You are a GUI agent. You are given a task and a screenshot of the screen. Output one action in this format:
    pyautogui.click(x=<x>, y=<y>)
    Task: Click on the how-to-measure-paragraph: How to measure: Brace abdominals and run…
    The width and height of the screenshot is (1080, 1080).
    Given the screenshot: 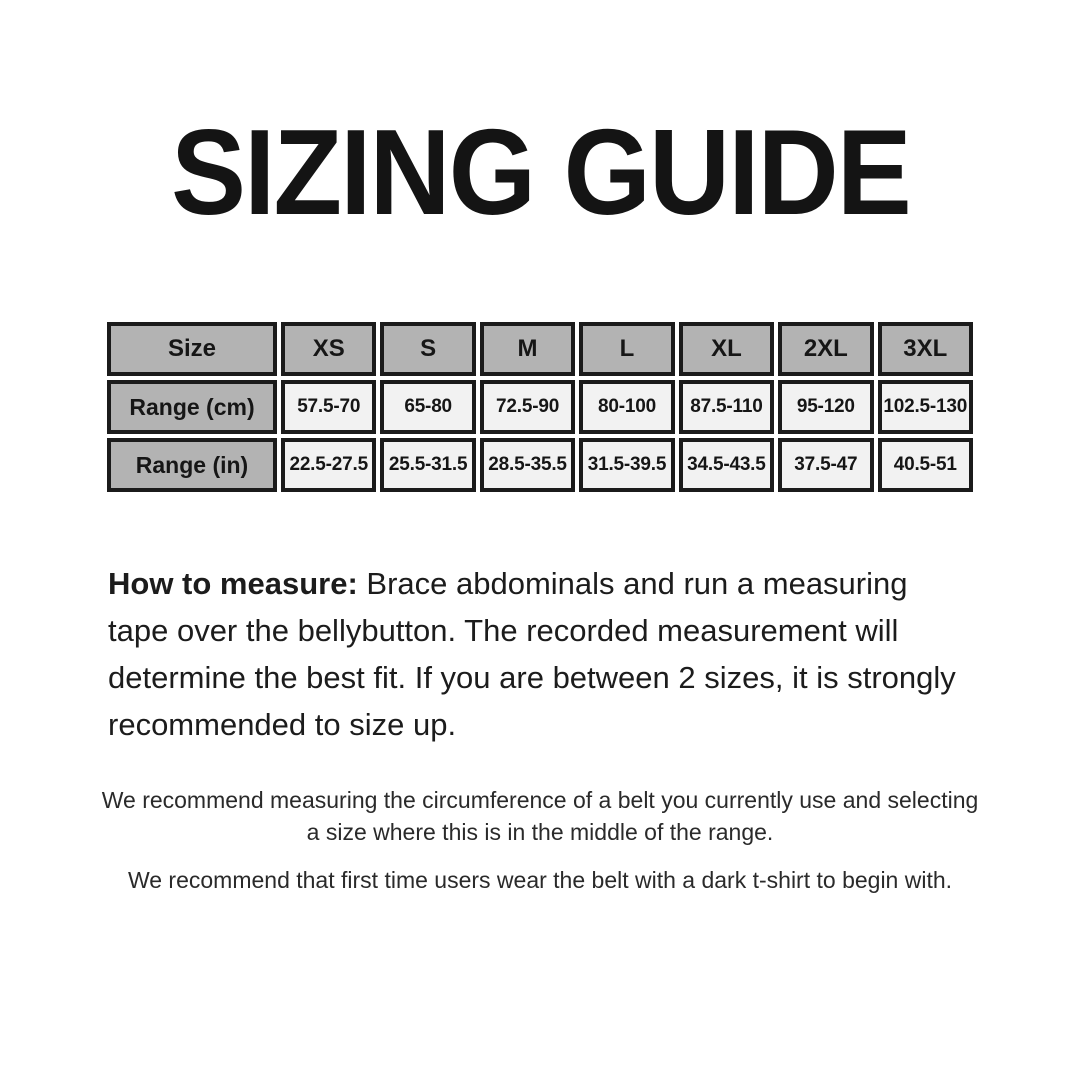 What is the action you would take?
    pyautogui.click(x=542, y=654)
    